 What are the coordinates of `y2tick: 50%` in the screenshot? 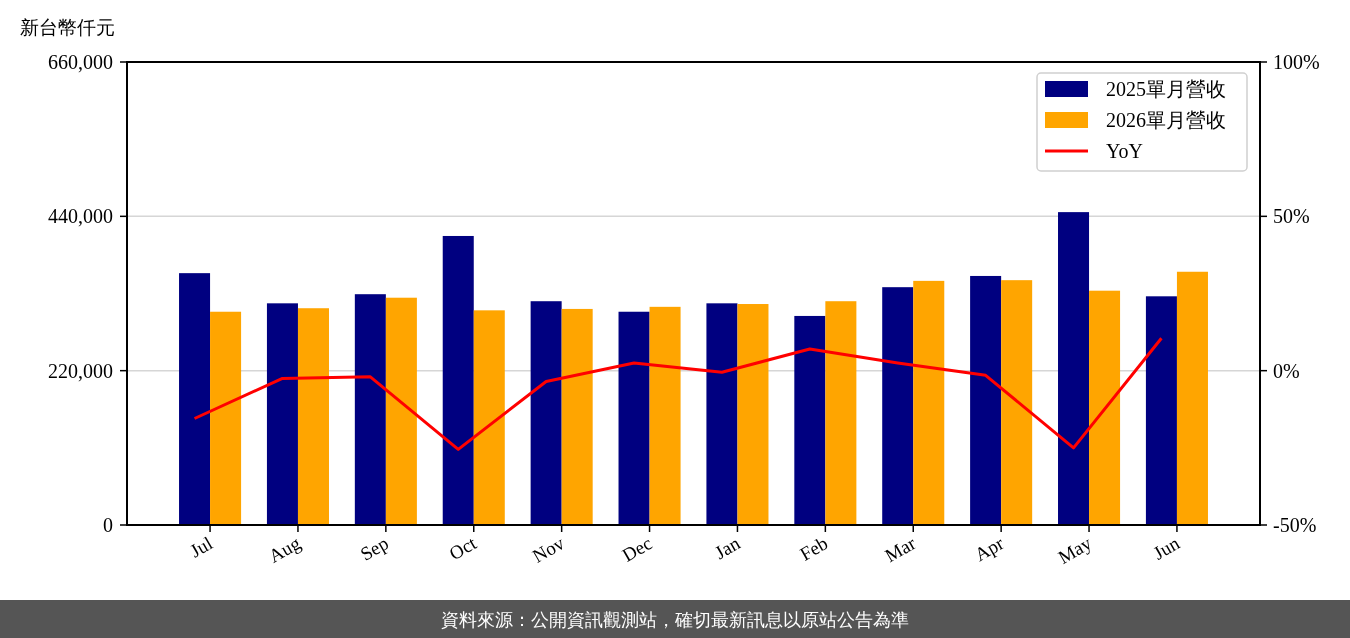 It's located at (1291, 216).